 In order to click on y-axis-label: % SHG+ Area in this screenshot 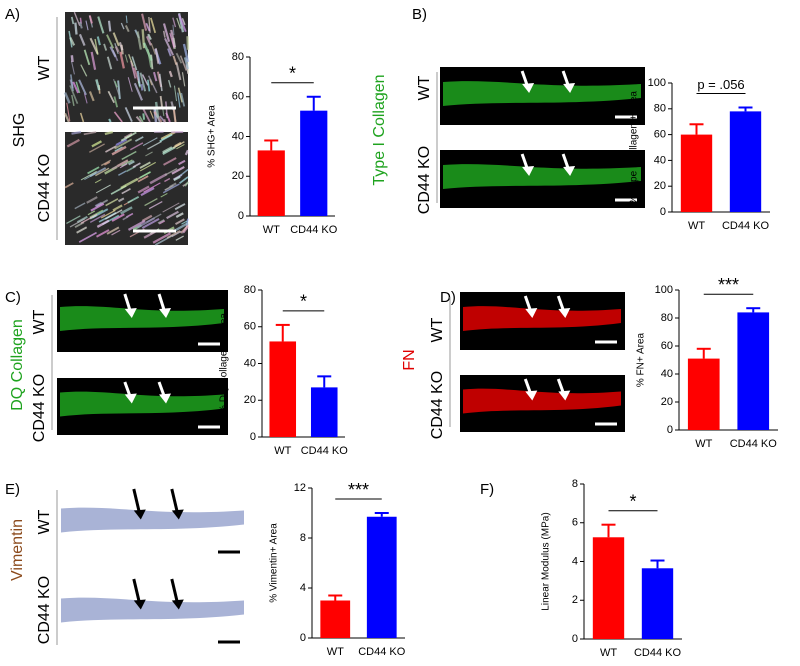, I will do `click(212, 136)`.